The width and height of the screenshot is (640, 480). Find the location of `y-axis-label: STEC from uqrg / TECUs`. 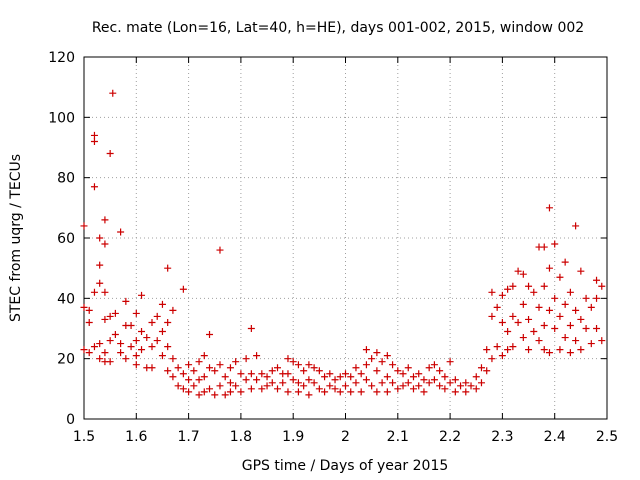

y-axis-label: STEC from uqrg / TECUs is located at coordinates (16, 238).